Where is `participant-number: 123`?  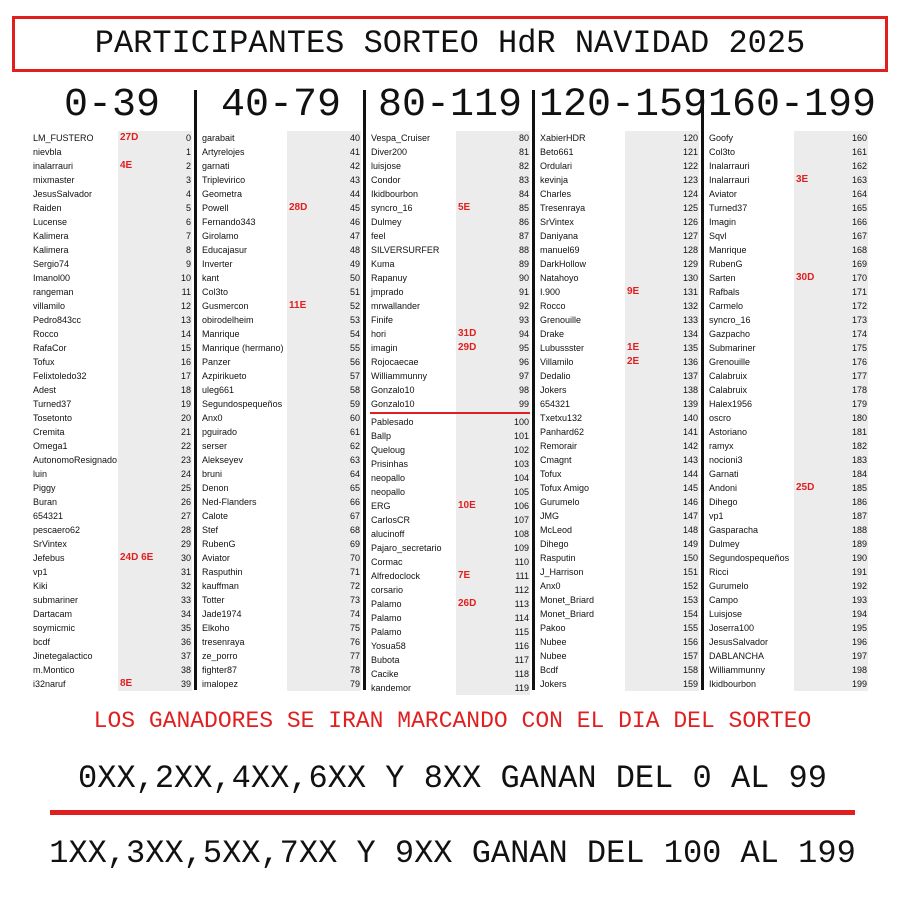 participant-number: 123 is located at coordinates (690, 180).